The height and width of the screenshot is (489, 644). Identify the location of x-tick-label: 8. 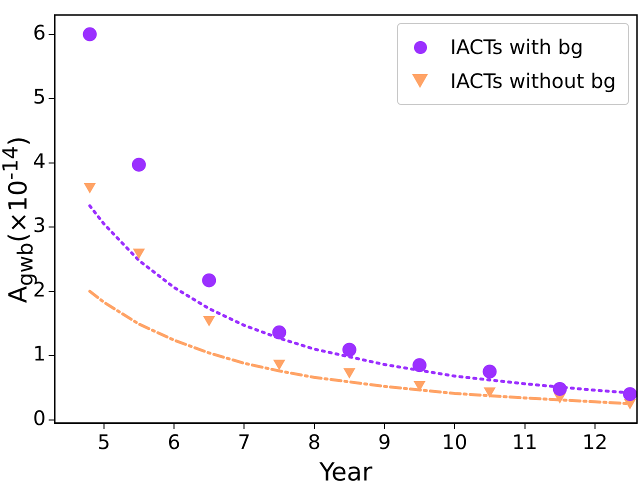
(314, 442).